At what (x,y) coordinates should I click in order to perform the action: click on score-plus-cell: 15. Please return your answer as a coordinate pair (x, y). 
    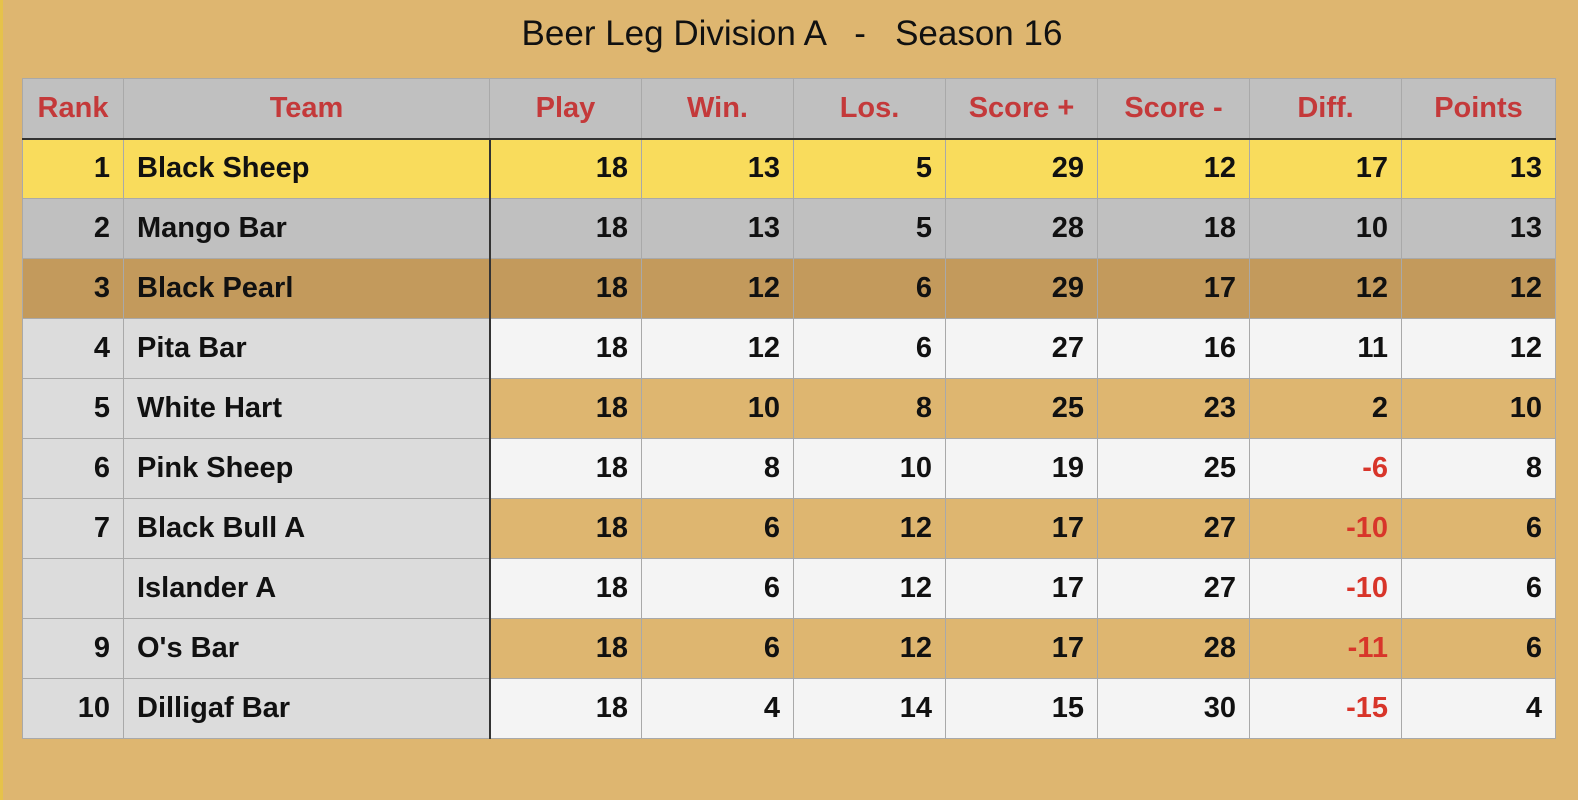
    Looking at the image, I should click on (1021, 708).